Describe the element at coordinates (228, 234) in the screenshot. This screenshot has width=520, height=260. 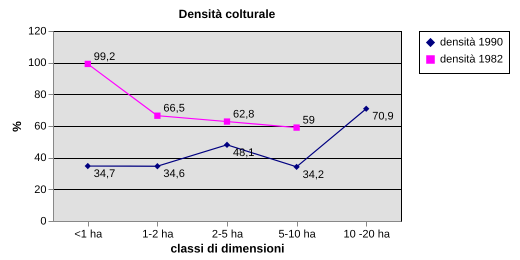
I see `x-tick-label: 2-5 ha` at that location.